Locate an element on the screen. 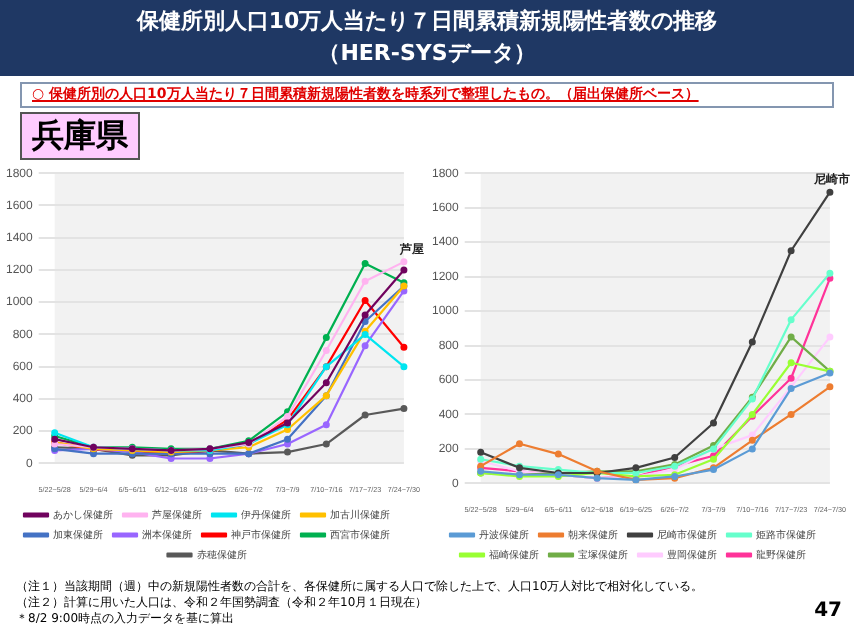  text: 47 is located at coordinates (828, 611).